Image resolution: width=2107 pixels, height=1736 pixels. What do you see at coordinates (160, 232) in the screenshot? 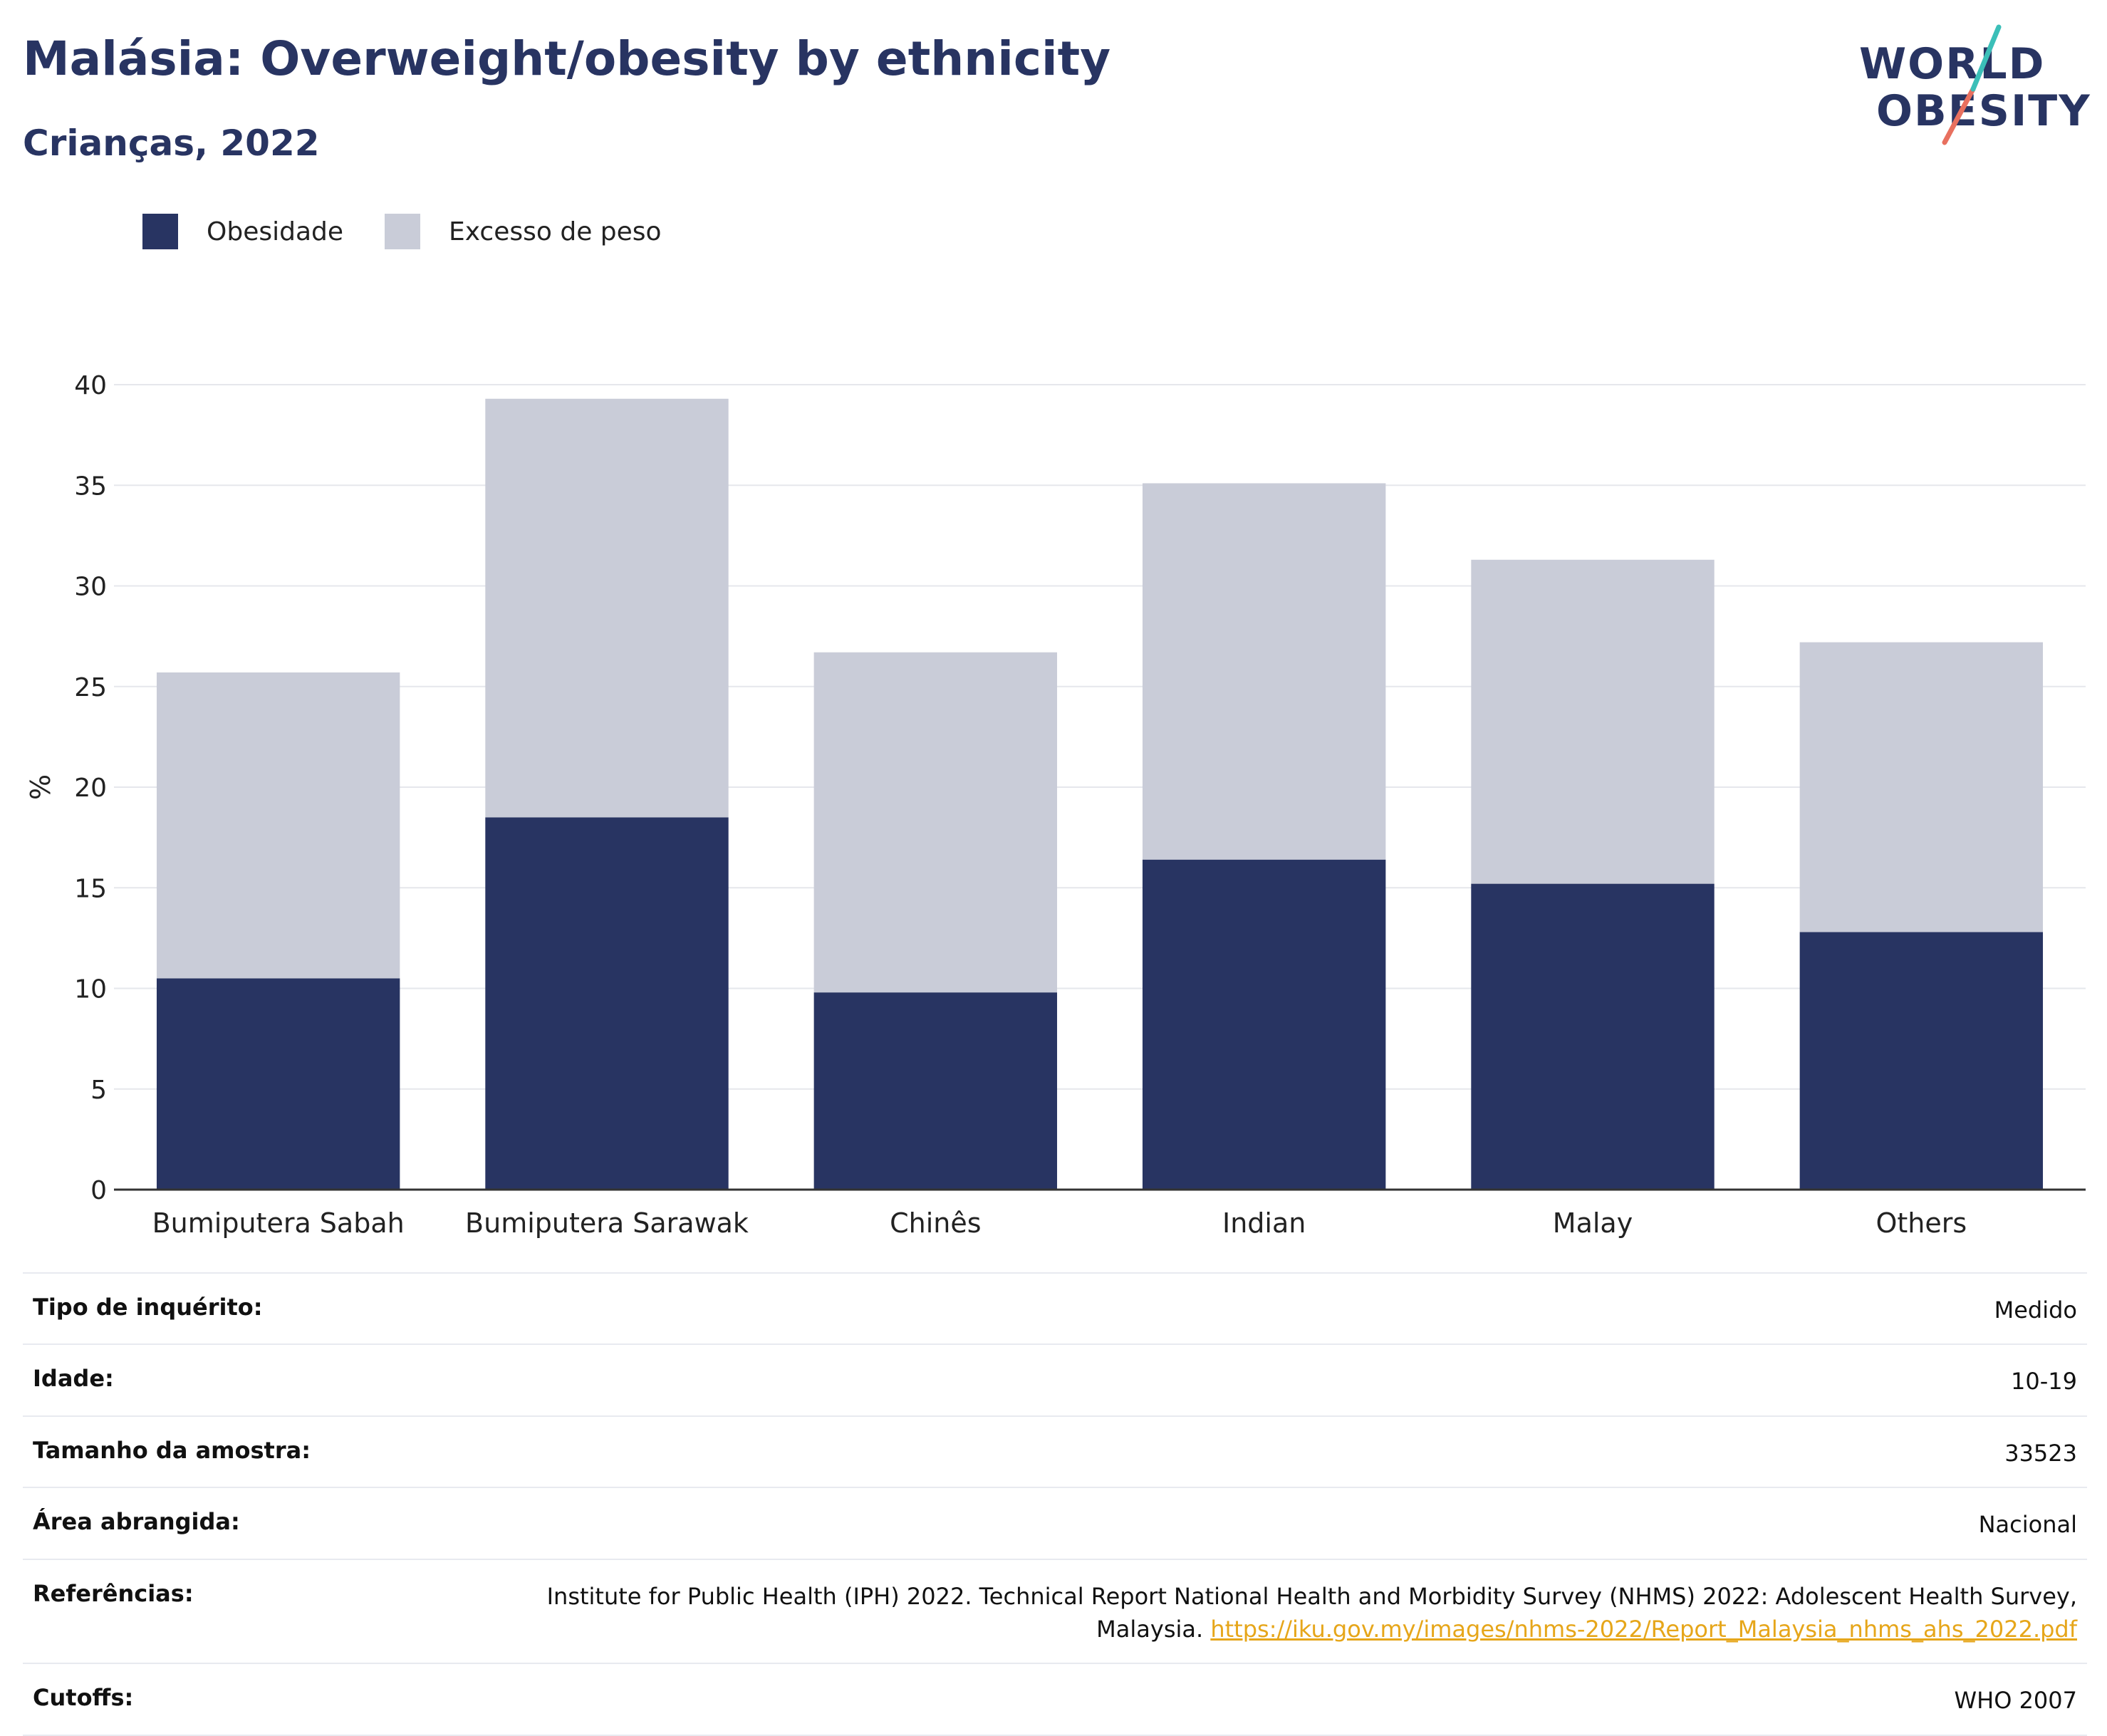
I see `legend-swatch-obesity` at bounding box center [160, 232].